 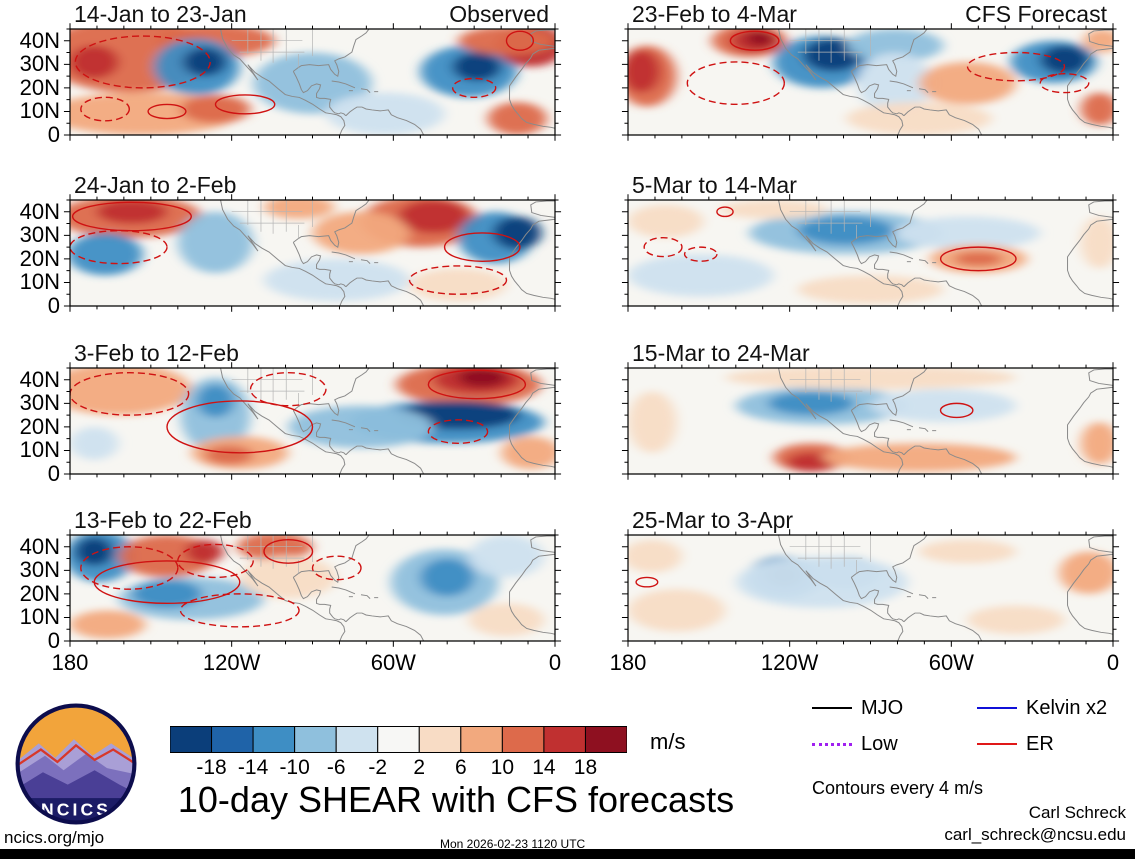 I want to click on panel-title: 14-Jan to 23-Jan, so click(x=160, y=14).